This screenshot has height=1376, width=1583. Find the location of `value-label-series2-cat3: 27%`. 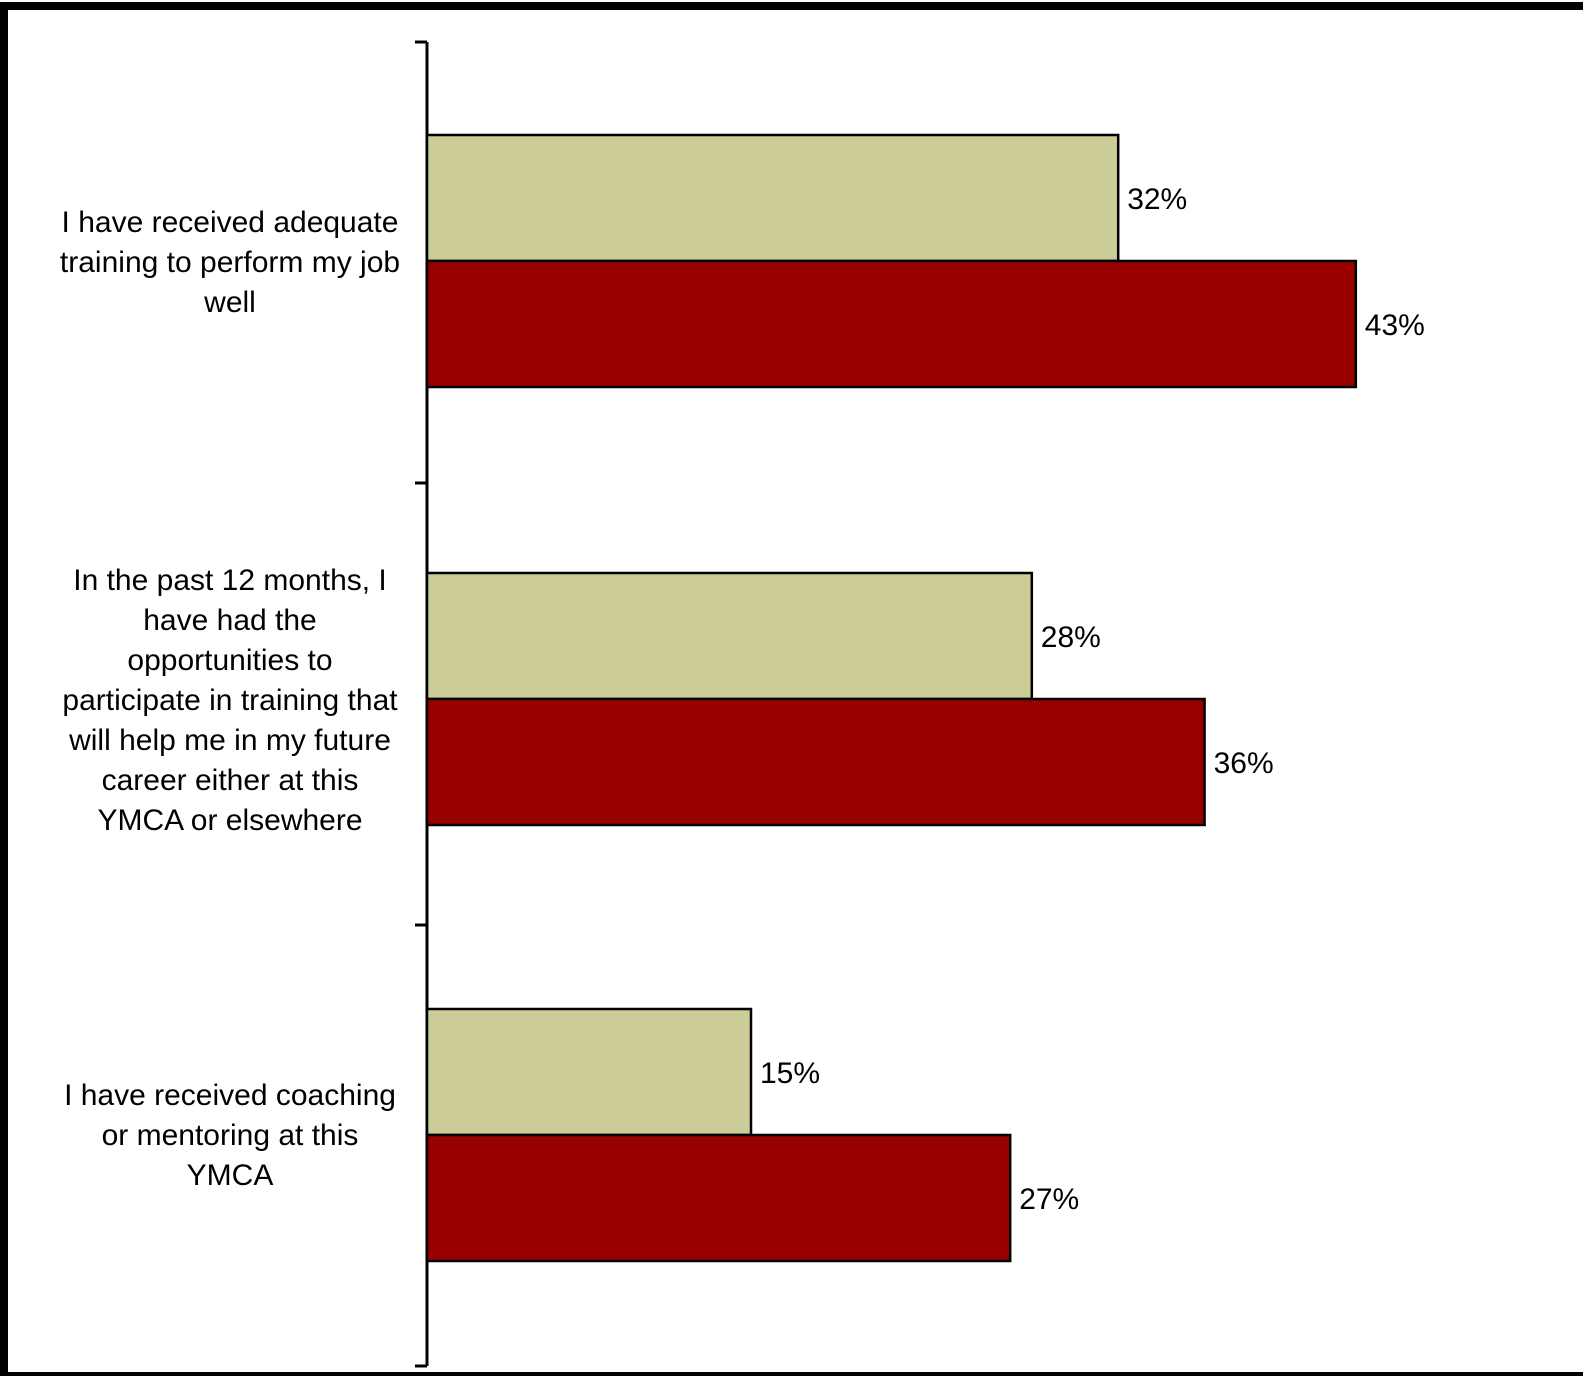

value-label-series2-cat3: 27% is located at coordinates (1049, 1199).